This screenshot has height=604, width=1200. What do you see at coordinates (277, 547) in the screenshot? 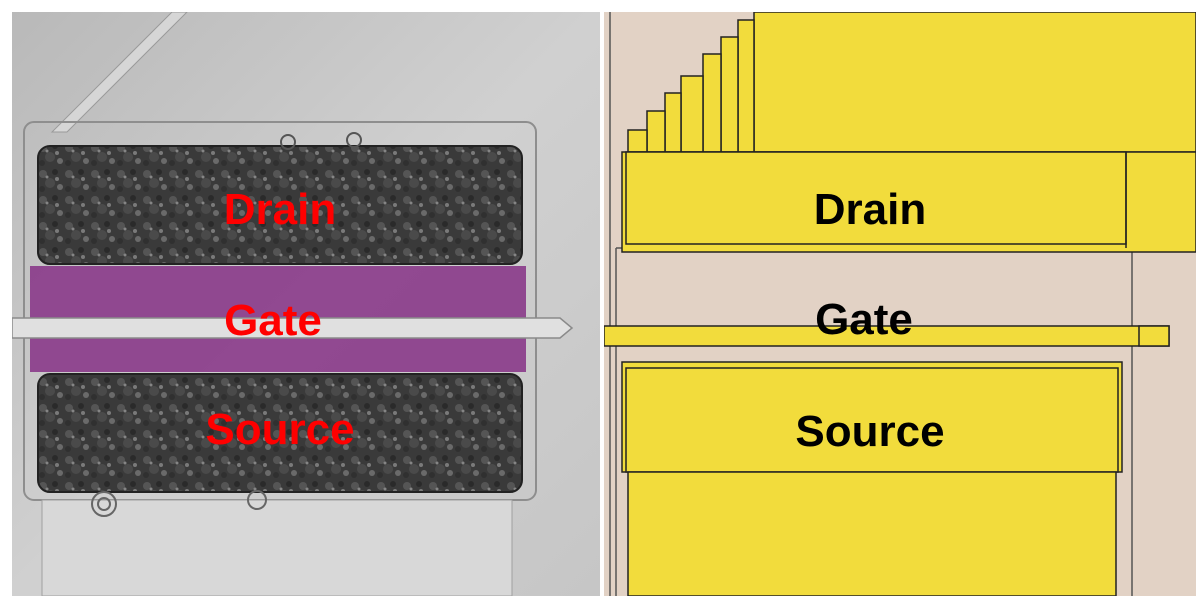
I see `bottom-trace` at bounding box center [277, 547].